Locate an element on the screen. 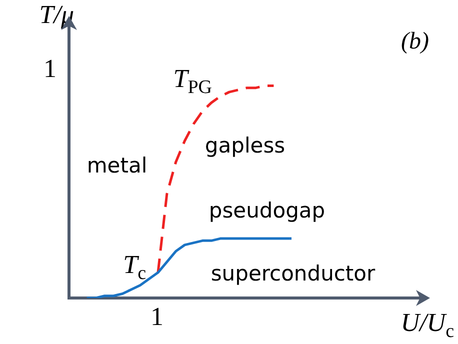 The width and height of the screenshot is (458, 344). annotation: pseudogap is located at coordinates (267, 210).